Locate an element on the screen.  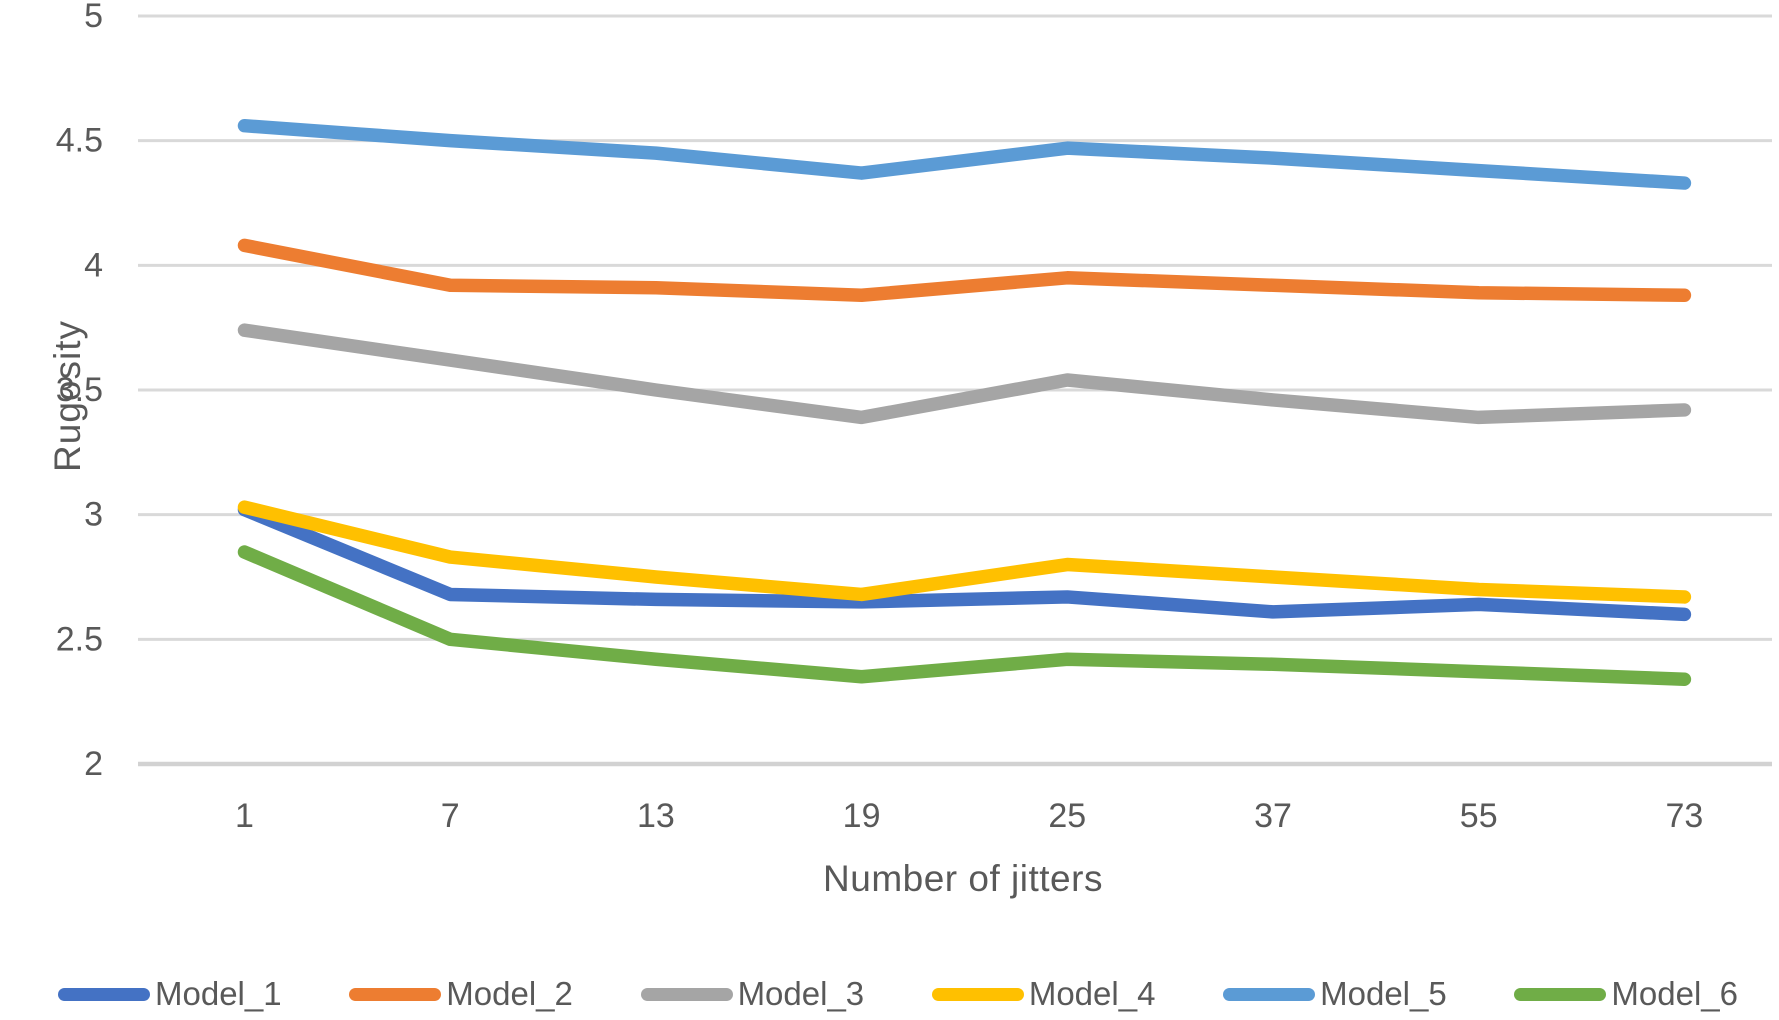
y-tick-label: 4.5 is located at coordinates (79, 141).